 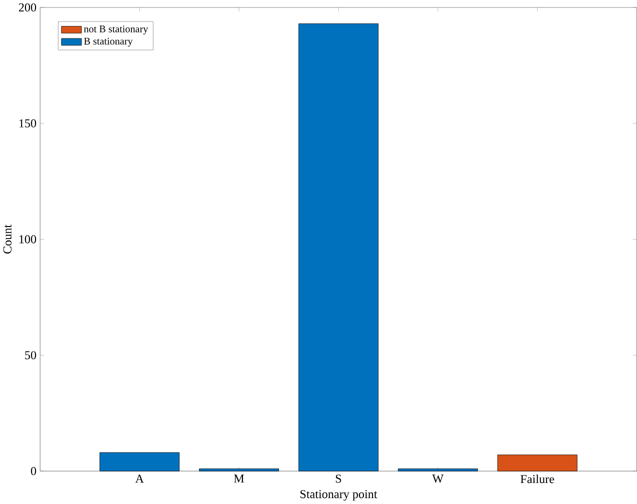 I want to click on y-tick-label: 100, so click(x=27, y=239).